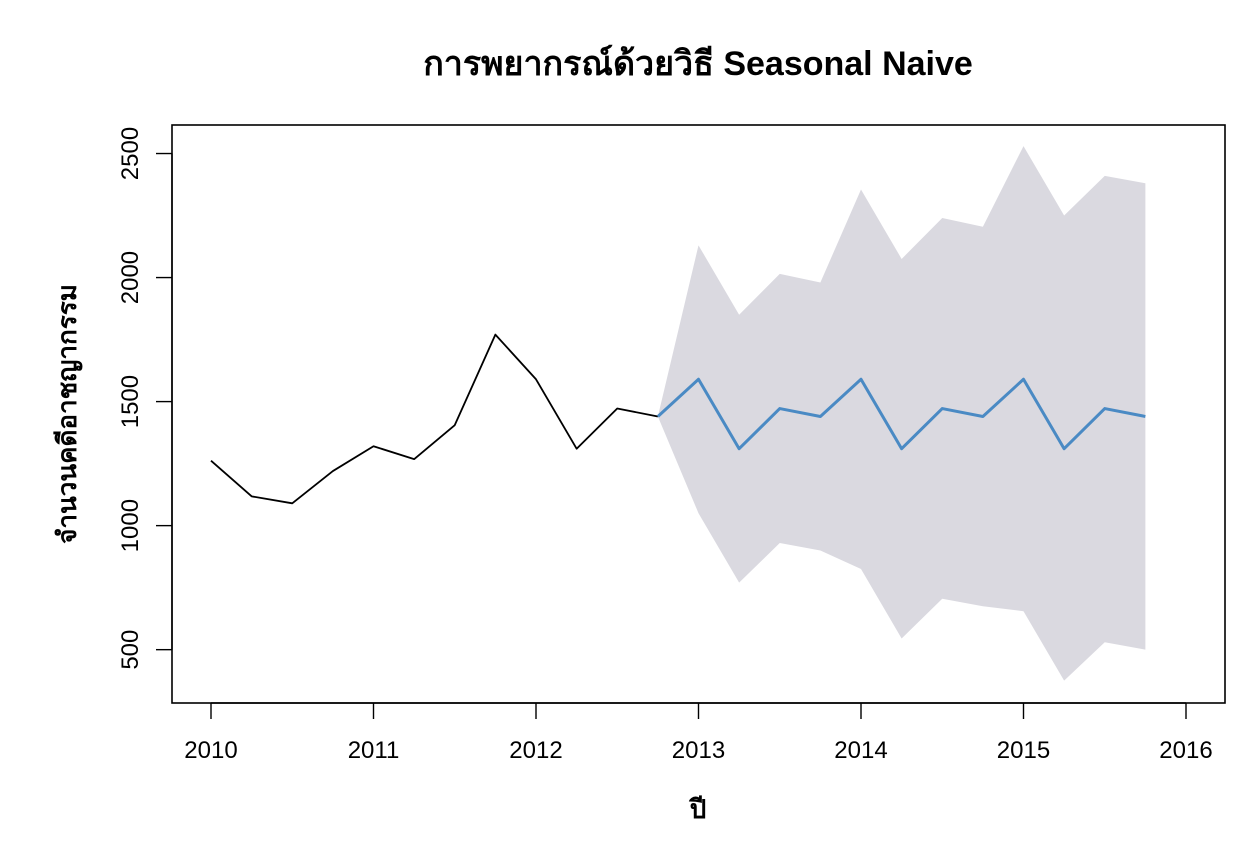 This screenshot has width=1260, height=848. I want to click on forecast-line, so click(901, 414).